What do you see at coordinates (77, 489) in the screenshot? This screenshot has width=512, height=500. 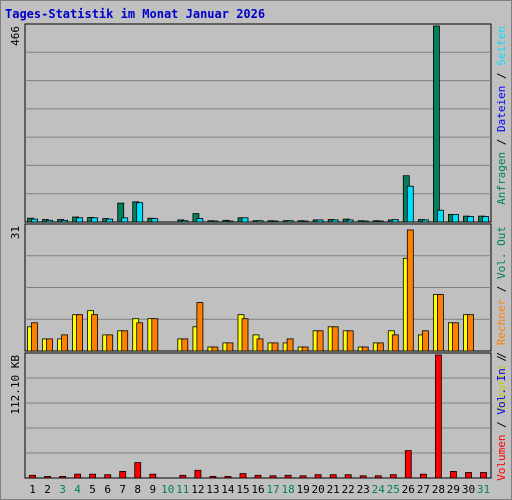 I see `x-tick-label: 4` at bounding box center [77, 489].